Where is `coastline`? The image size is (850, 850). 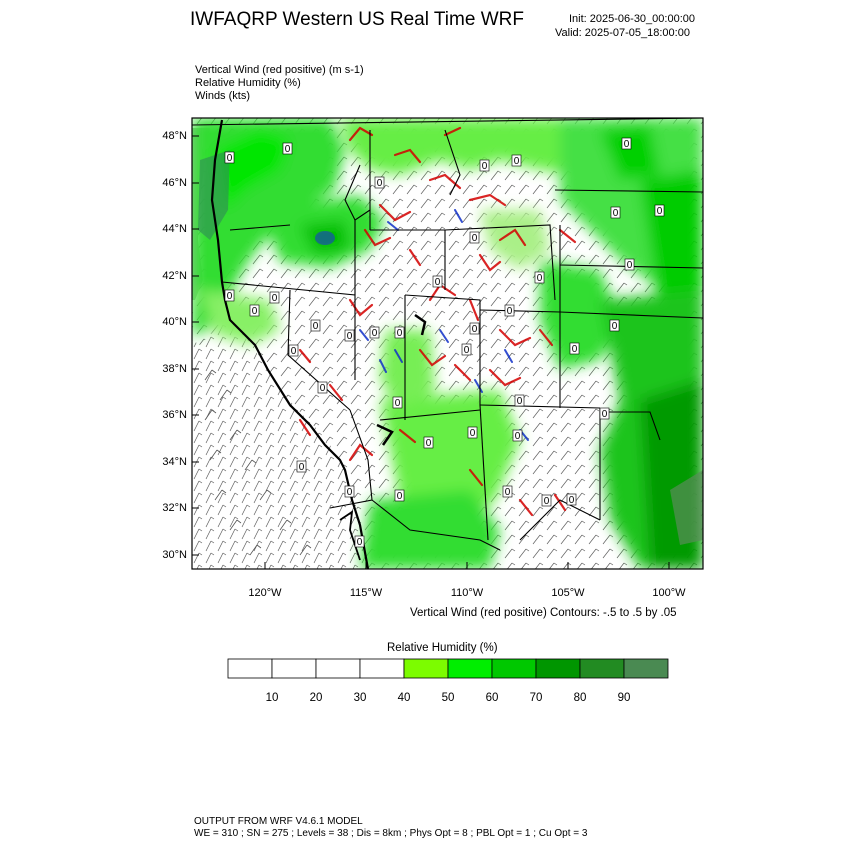
coastline is located at coordinates (290, 344).